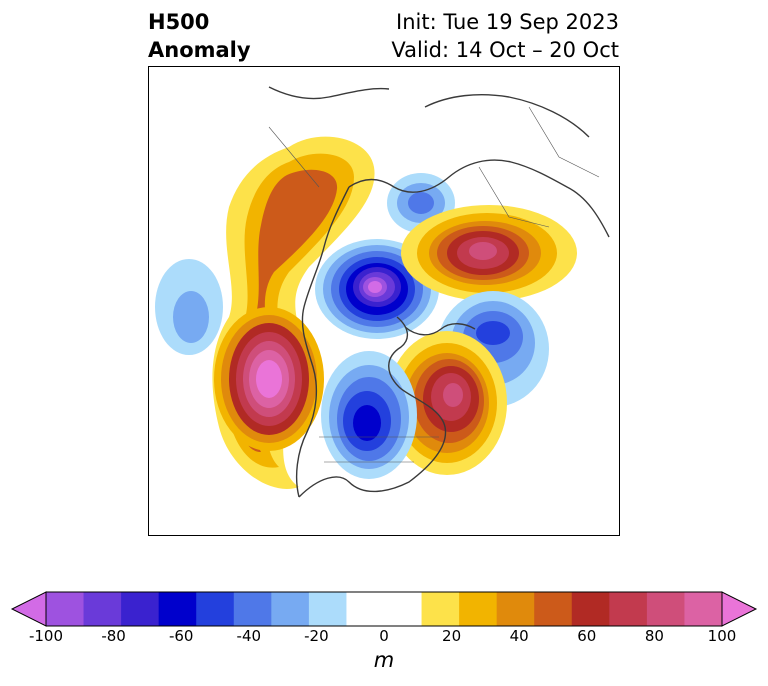  What do you see at coordinates (249, 636) in the screenshot?
I see `colorbar-tick-label: -40` at bounding box center [249, 636].